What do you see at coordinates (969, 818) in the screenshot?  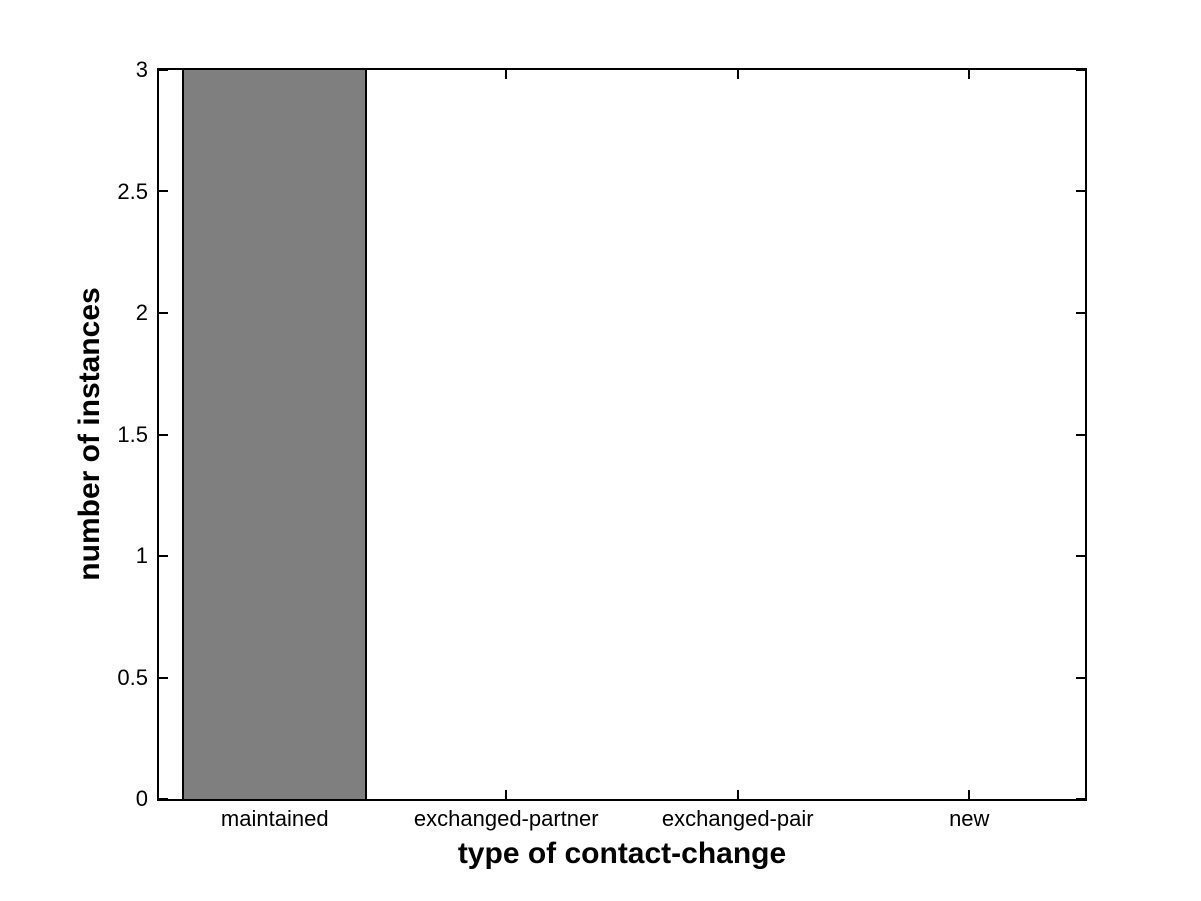 I see `x-tick-label: new` at bounding box center [969, 818].